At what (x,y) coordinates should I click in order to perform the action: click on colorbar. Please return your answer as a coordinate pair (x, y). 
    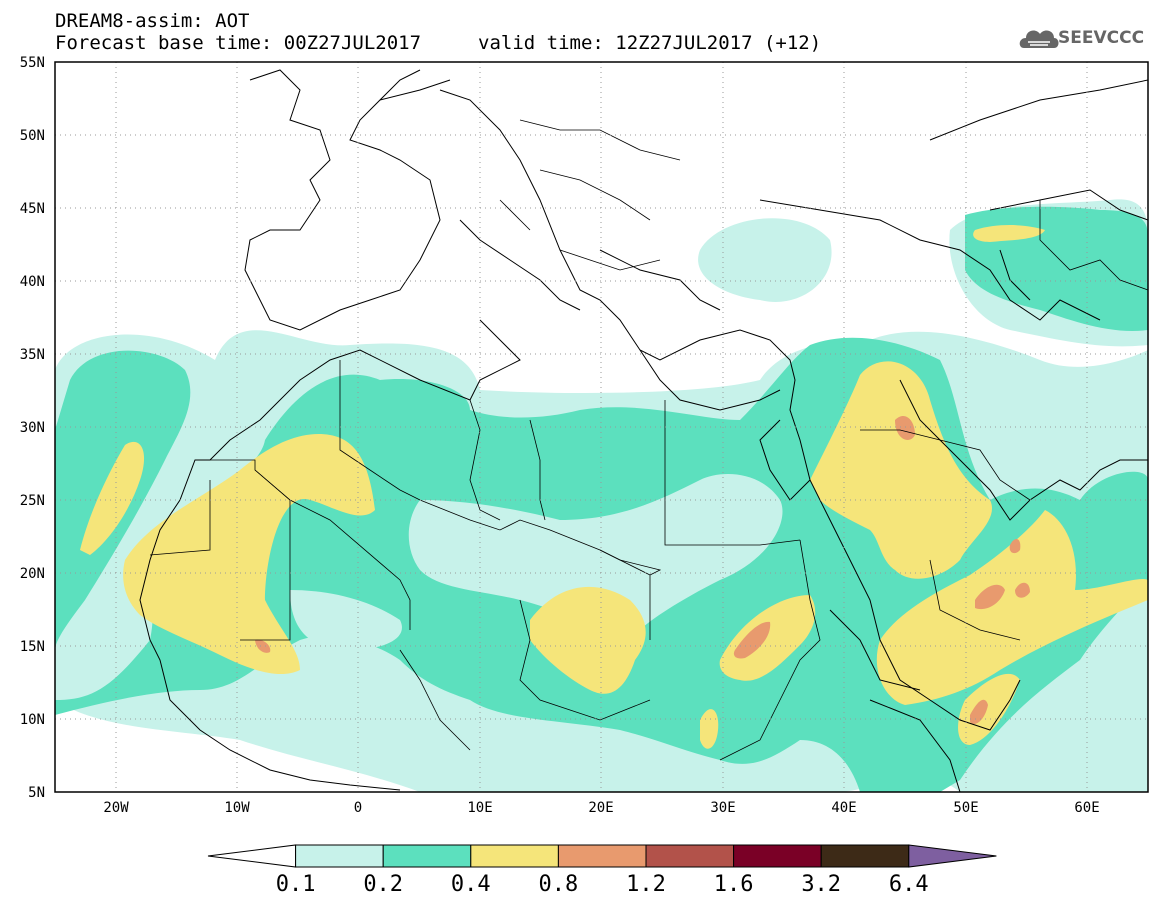
    Looking at the image, I should click on (602, 856).